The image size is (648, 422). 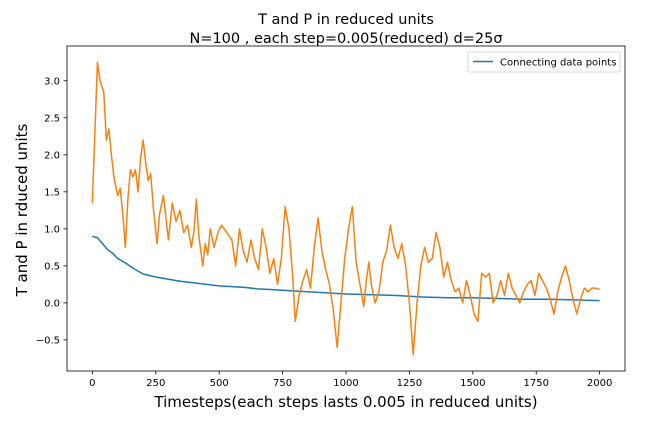 I want to click on x-tick-label: 1750, so click(x=536, y=383).